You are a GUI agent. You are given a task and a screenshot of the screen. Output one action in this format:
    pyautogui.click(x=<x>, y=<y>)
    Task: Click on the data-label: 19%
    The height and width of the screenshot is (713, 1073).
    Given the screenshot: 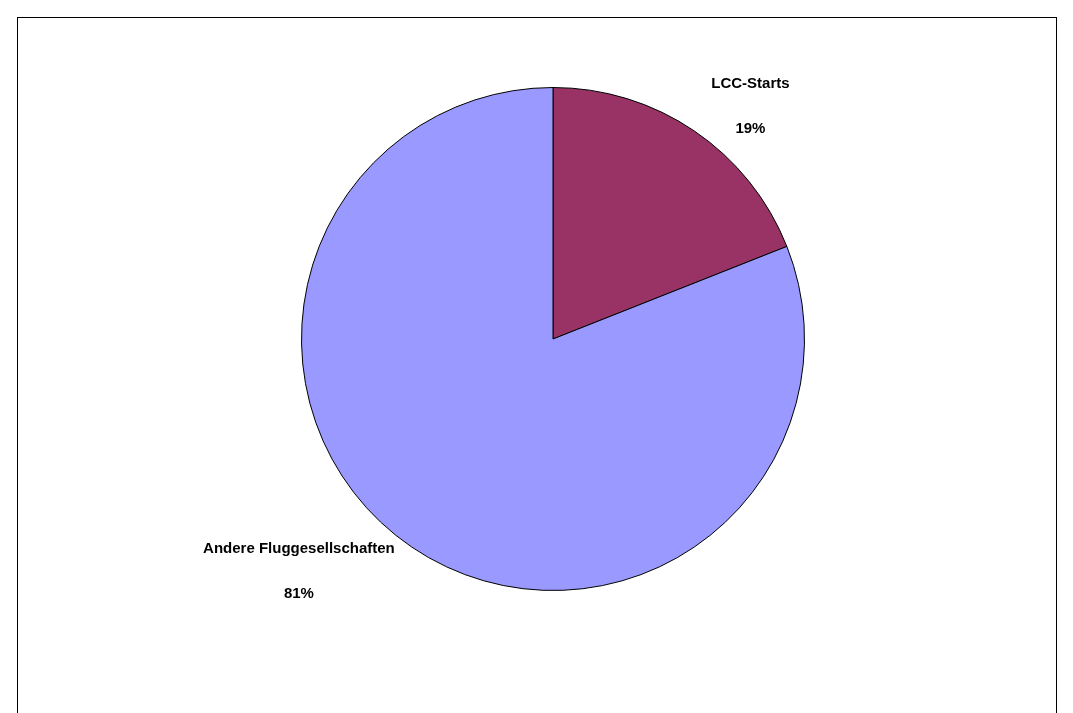 What is the action you would take?
    pyautogui.click(x=750, y=127)
    